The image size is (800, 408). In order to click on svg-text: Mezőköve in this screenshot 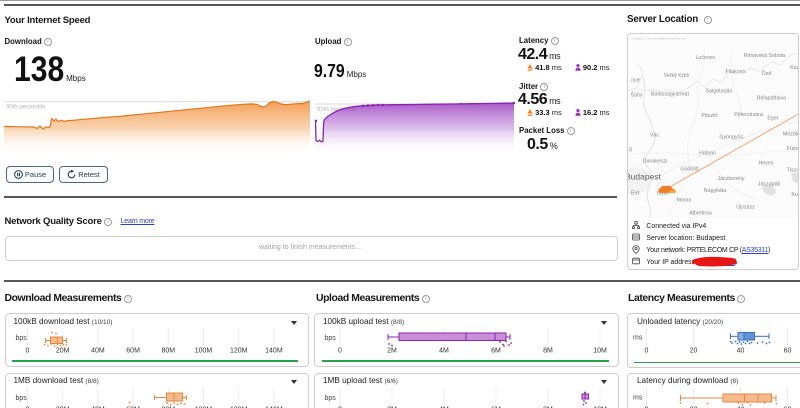, I will do `click(789, 135)`.